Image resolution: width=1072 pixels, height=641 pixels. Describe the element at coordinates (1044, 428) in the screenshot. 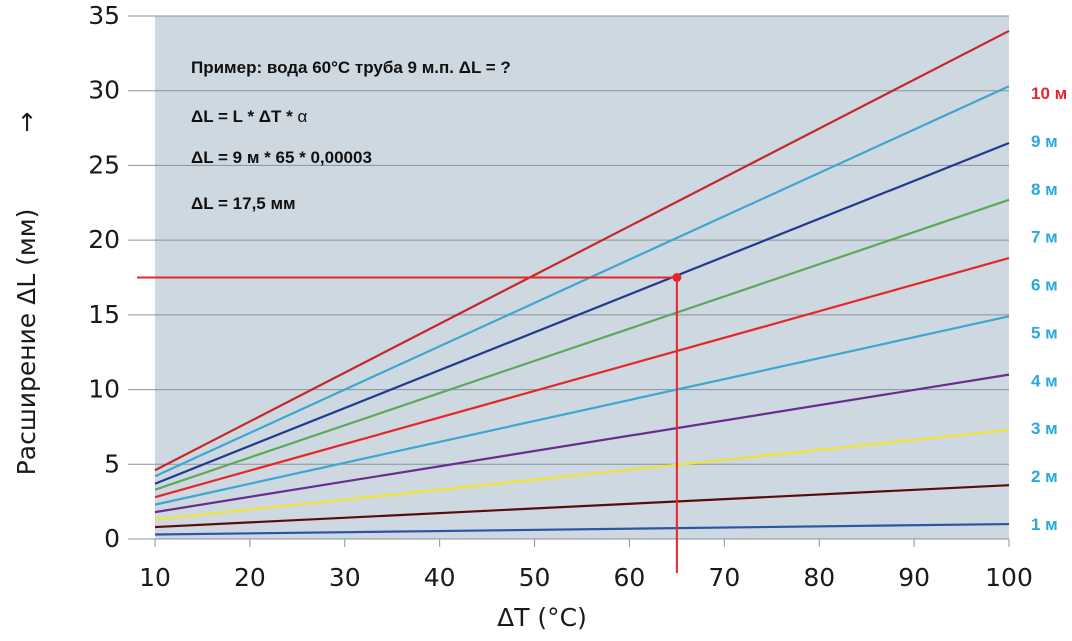

I see `series-label: 3 м` at that location.